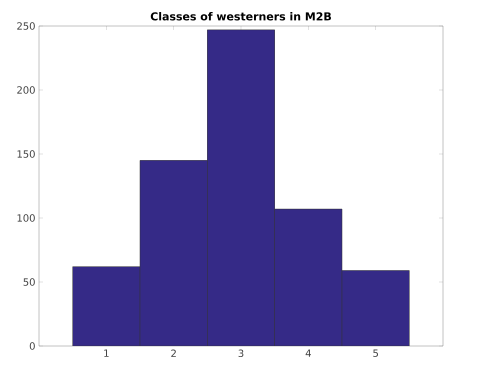 This screenshot has width=479, height=373. I want to click on y-tick-label: 100, so click(26, 218).